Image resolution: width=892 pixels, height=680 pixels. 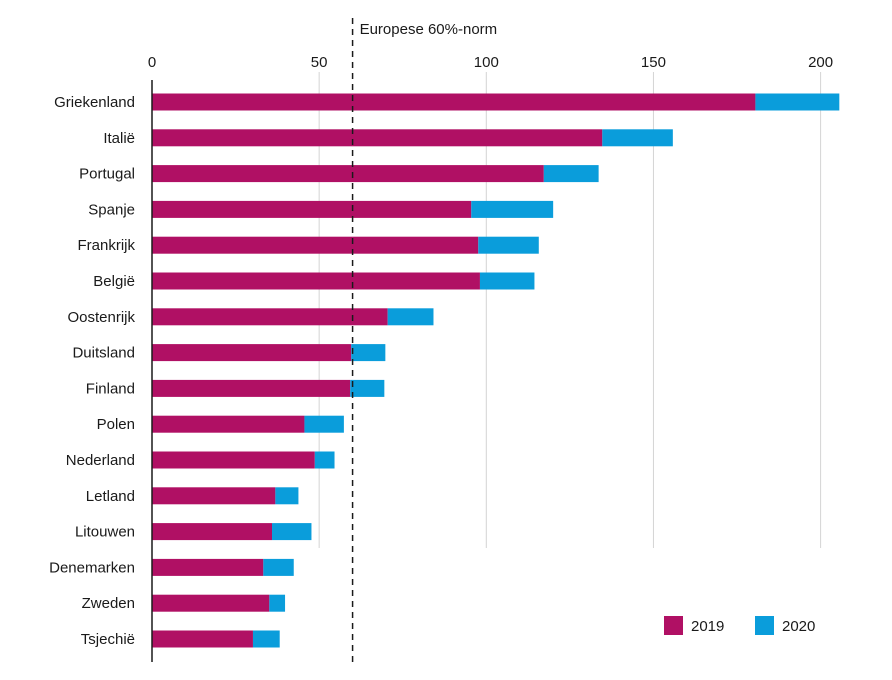 I want to click on bar-2019-nederland, so click(x=233, y=460).